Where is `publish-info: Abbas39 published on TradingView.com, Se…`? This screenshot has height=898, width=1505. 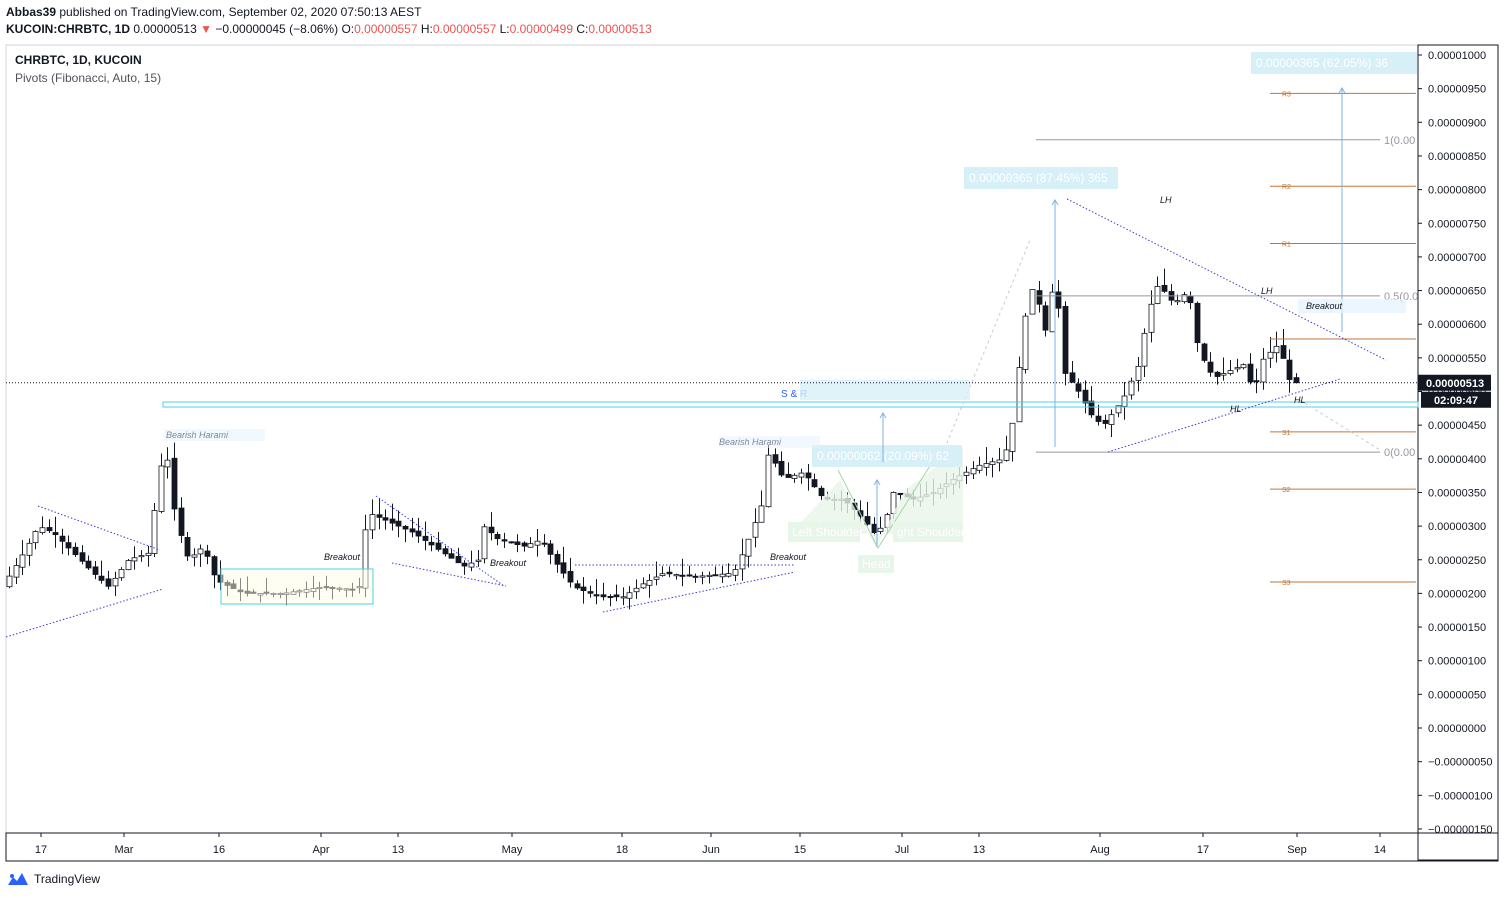
publish-info: Abbas39 published on TradingView.com, Se… is located at coordinates (213, 12).